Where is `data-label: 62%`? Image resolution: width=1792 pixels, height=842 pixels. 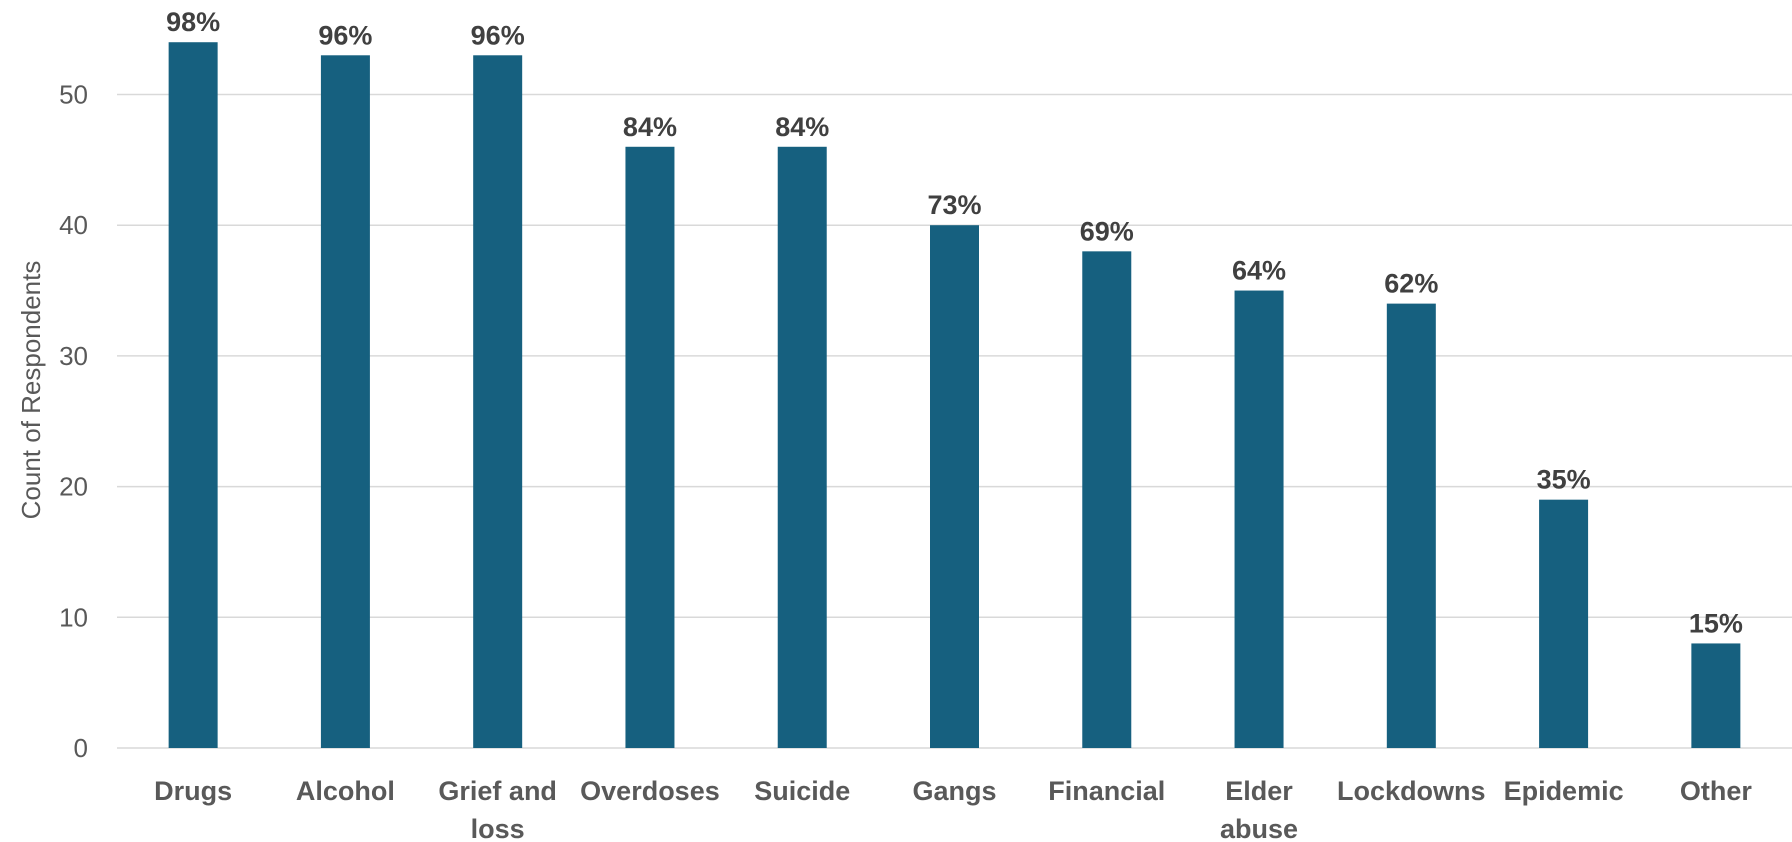 data-label: 62% is located at coordinates (1411, 284).